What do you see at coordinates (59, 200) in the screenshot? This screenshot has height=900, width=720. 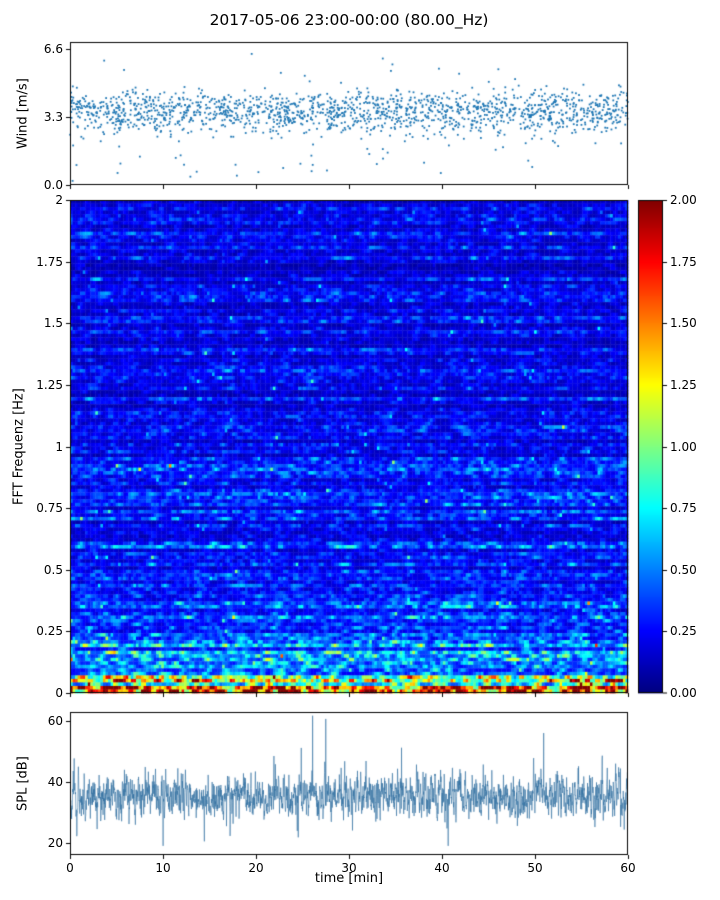 I see `fft-ytick-label: 2` at bounding box center [59, 200].